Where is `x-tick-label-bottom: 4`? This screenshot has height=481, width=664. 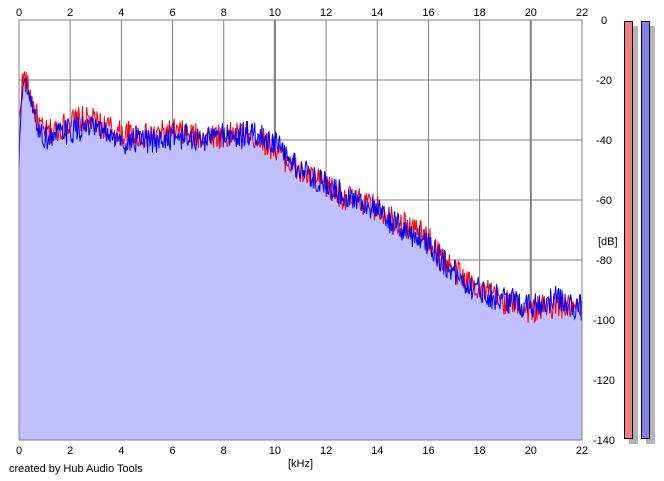
x-tick-label-bottom: 4 is located at coordinates (121, 451).